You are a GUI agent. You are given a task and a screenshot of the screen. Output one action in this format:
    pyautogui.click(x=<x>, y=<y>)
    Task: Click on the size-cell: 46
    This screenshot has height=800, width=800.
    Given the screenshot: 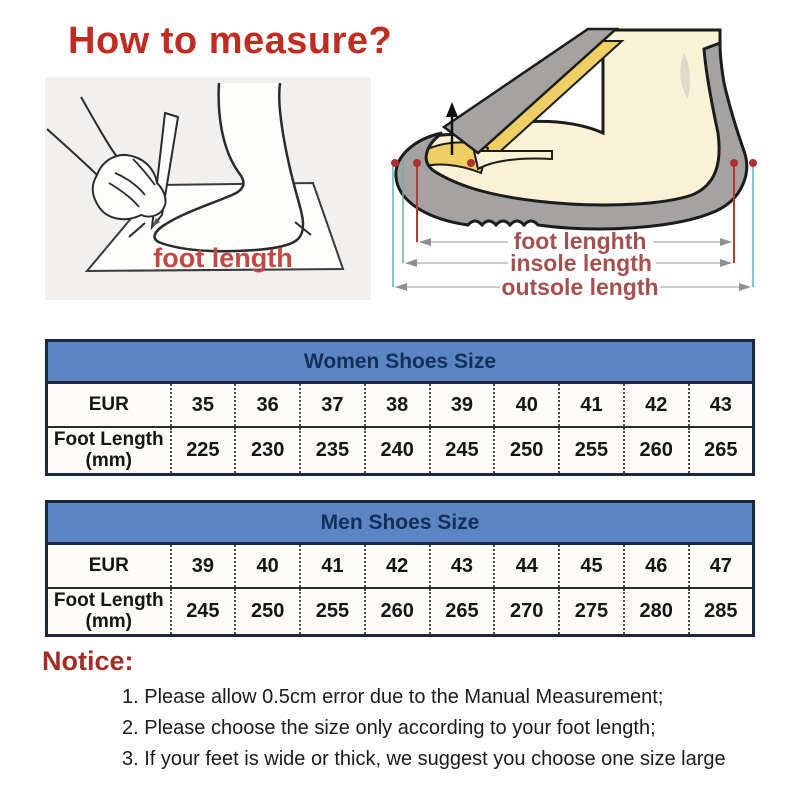 What is the action you would take?
    pyautogui.click(x=655, y=565)
    